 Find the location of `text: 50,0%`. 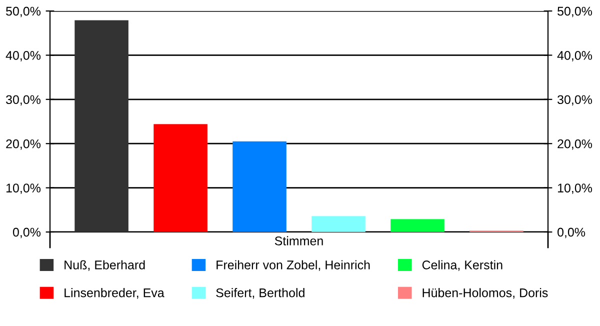

text: 50,0% is located at coordinates (575, 12).